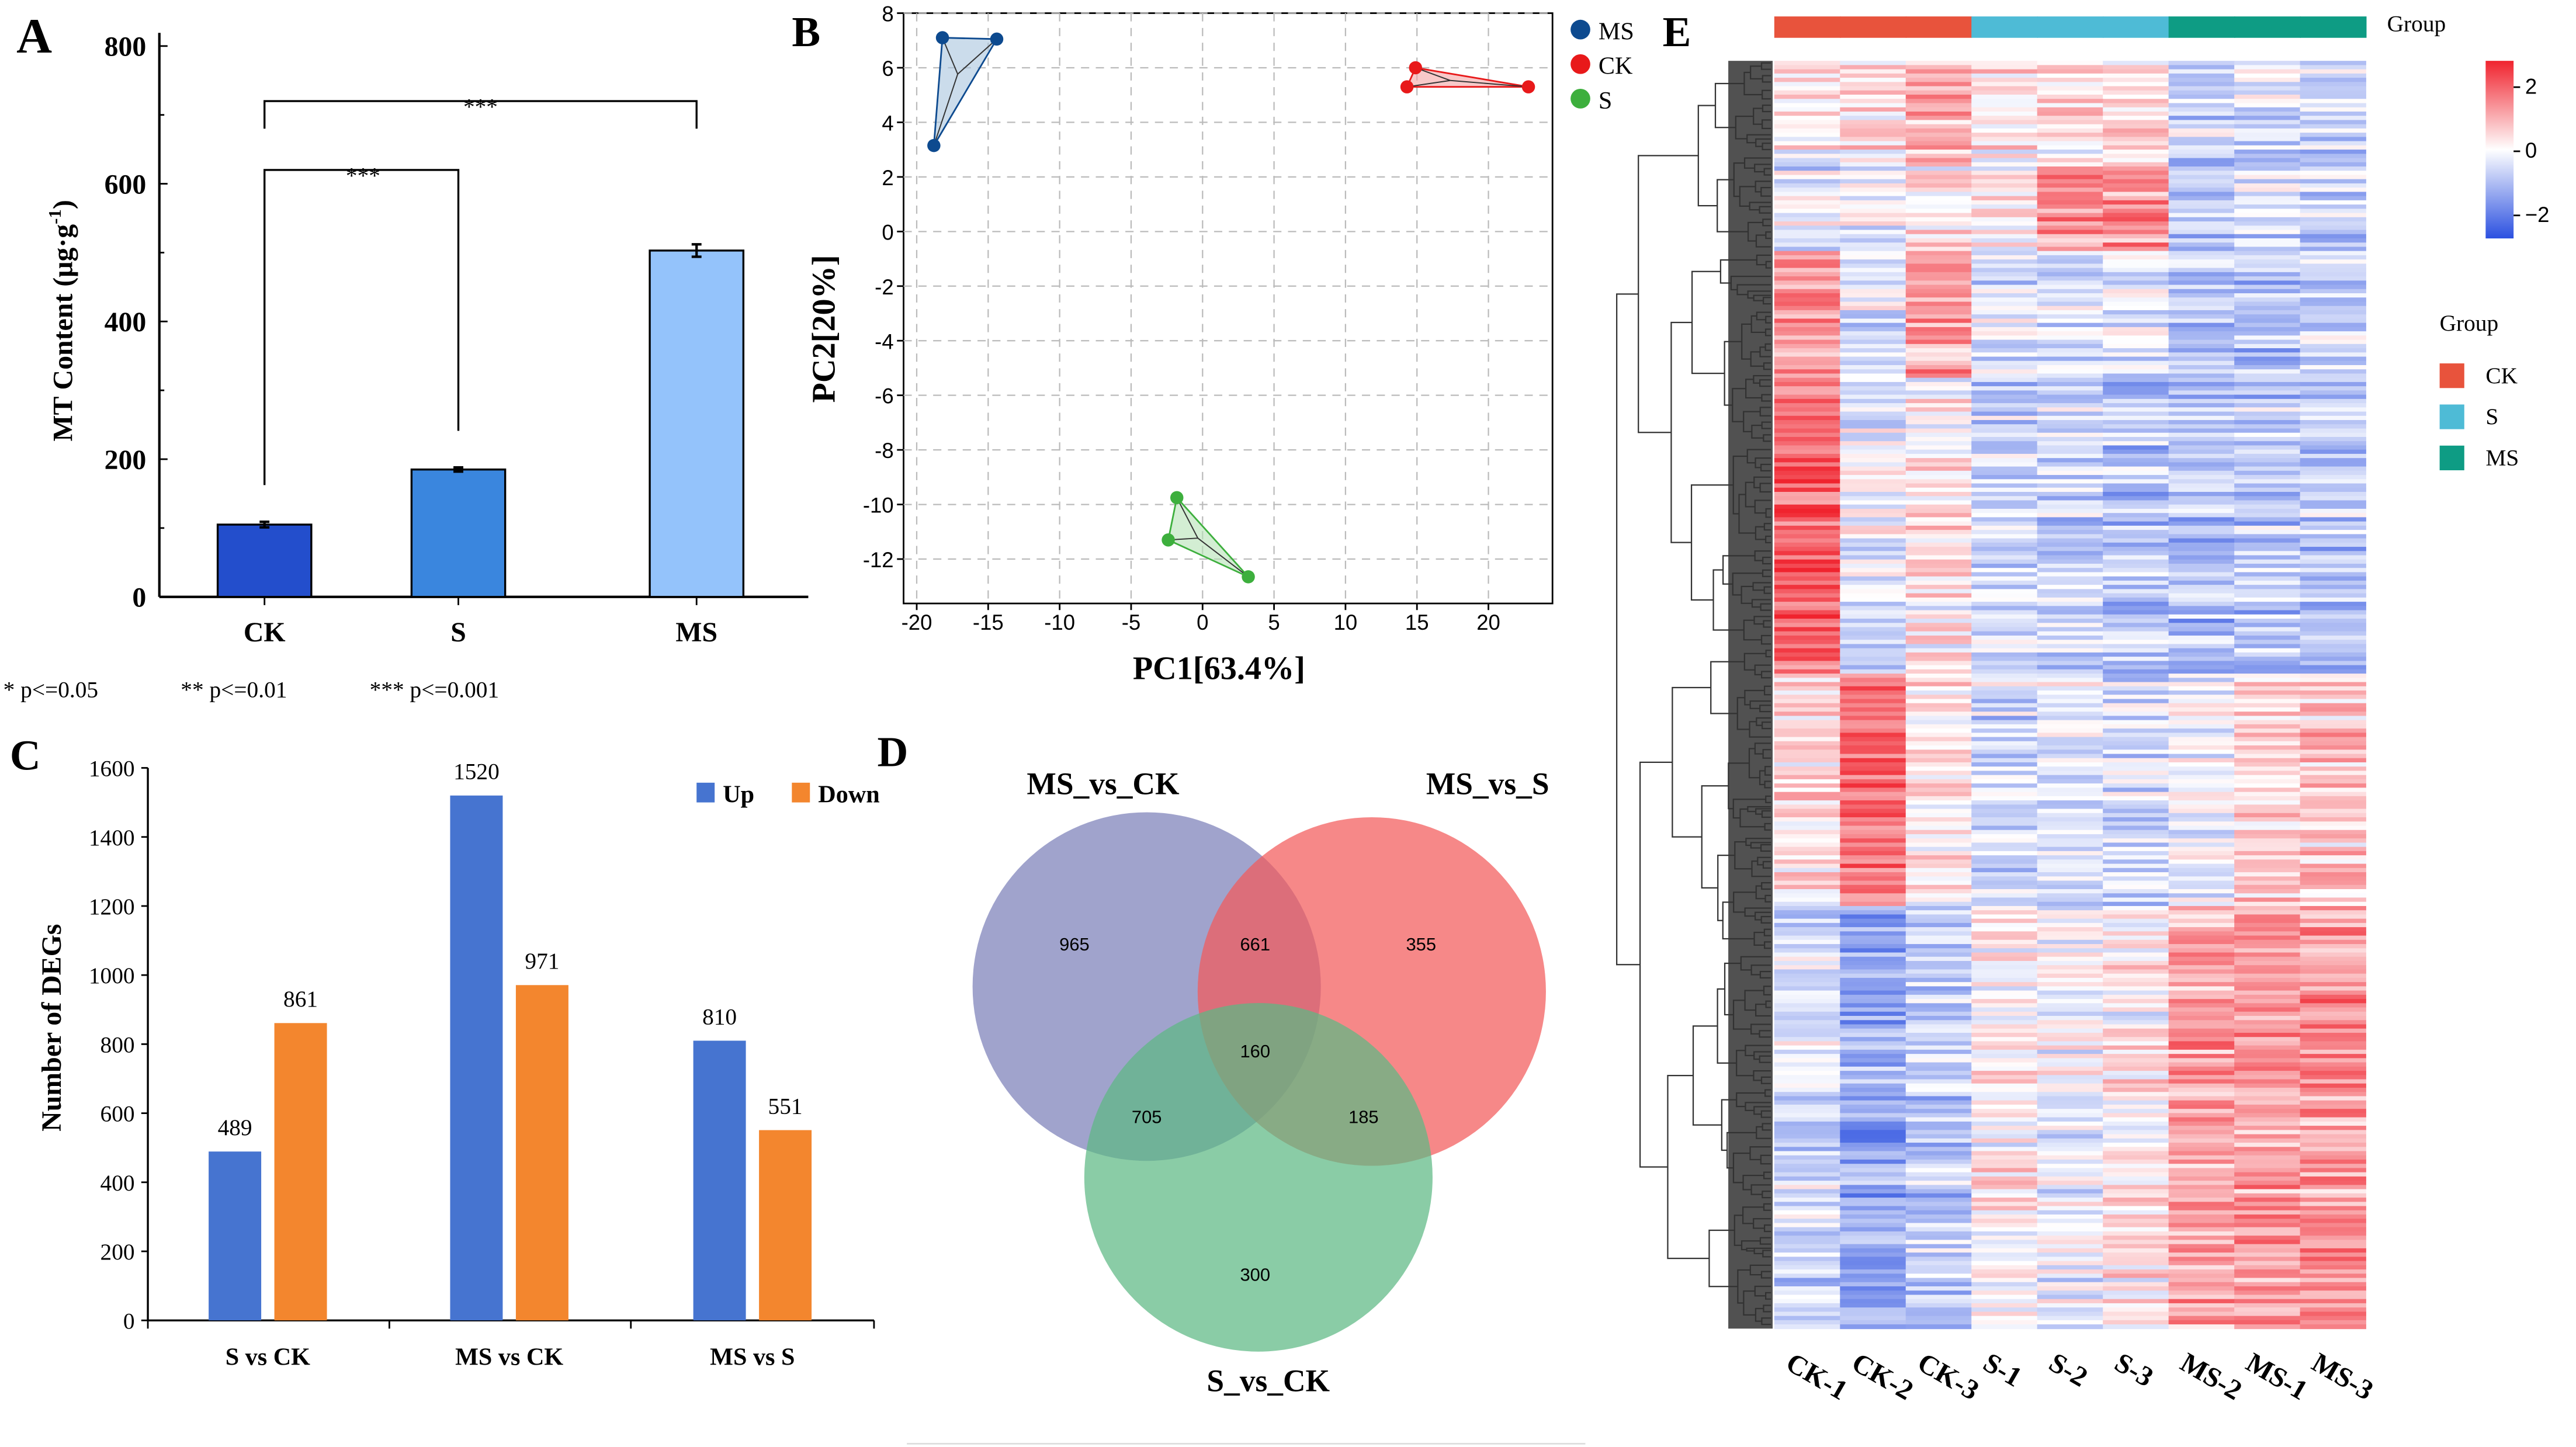 Image resolution: width=2576 pixels, height=1447 pixels. What do you see at coordinates (2452, 375) in the screenshot?
I see `group-legend-swatch-ck` at bounding box center [2452, 375].